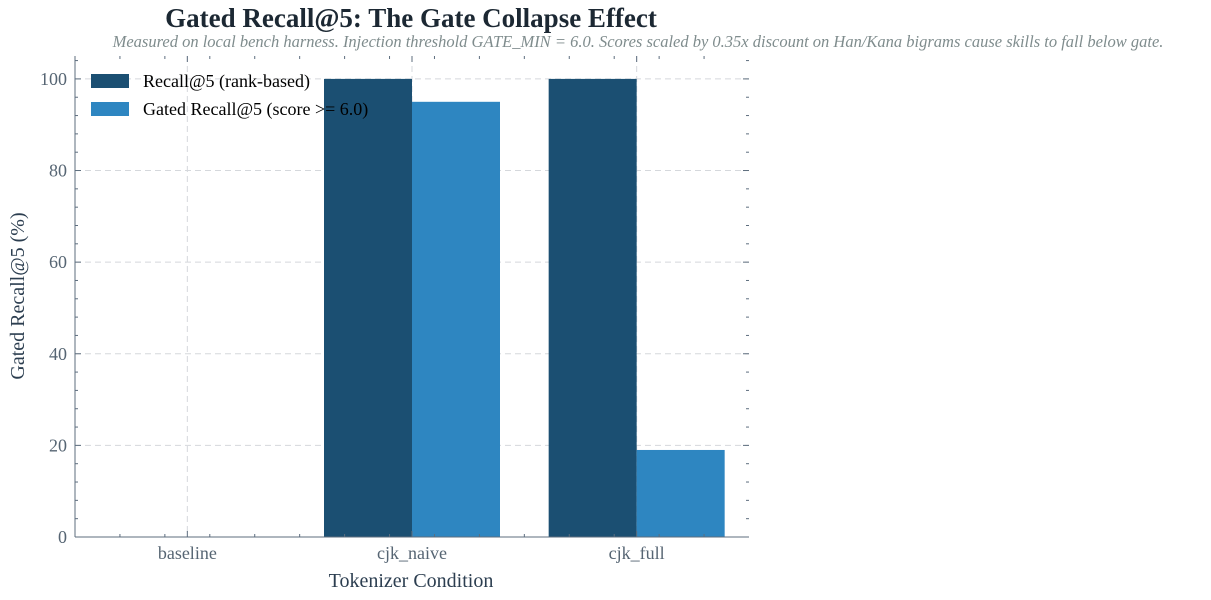 The height and width of the screenshot is (600, 1211). I want to click on y-tick-label: 60, so click(58, 262).